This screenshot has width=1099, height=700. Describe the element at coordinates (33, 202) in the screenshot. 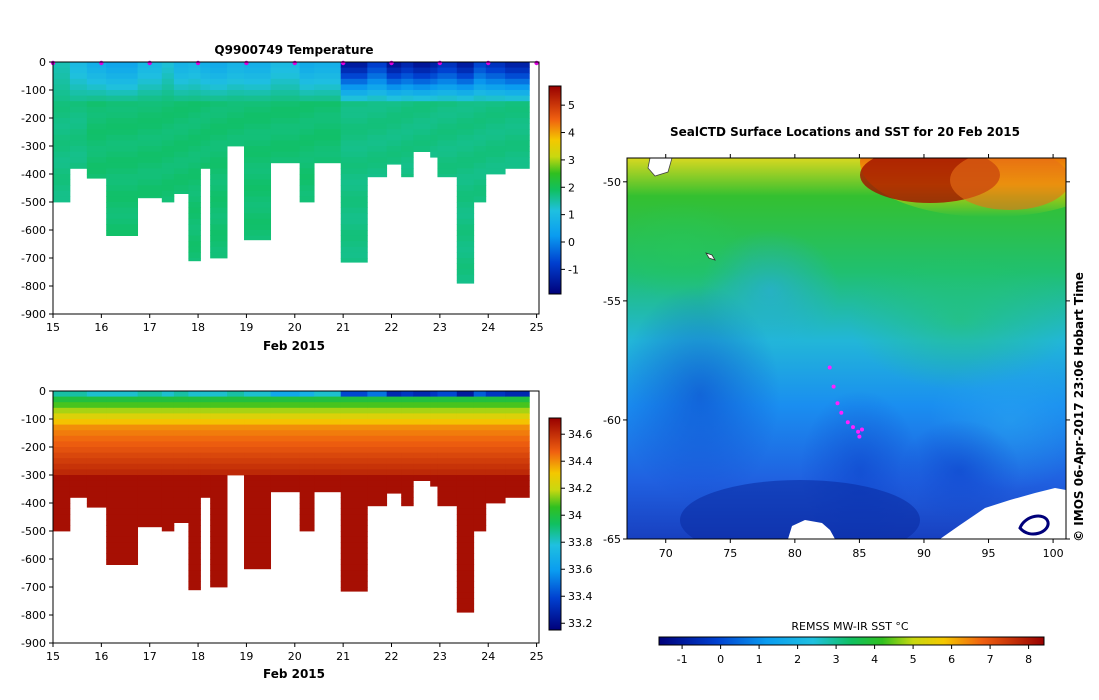

I see `y-tick-label: -500` at that location.